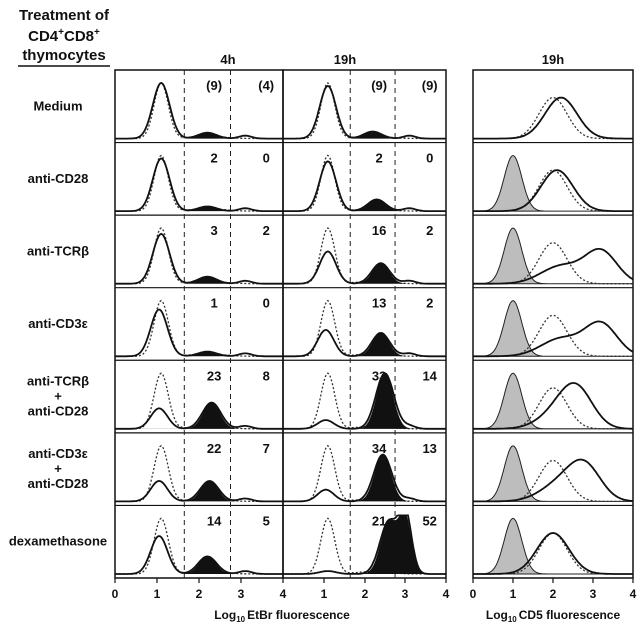  I want to click on gate-count: 21, so click(379, 520).